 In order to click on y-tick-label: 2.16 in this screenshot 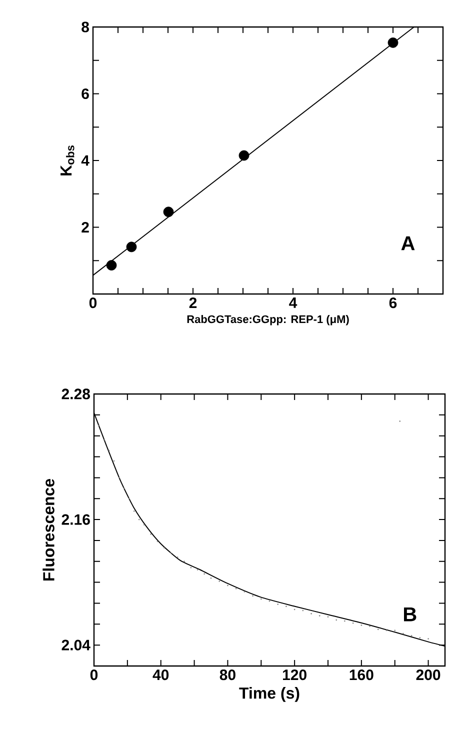, I will do `click(76, 519)`.